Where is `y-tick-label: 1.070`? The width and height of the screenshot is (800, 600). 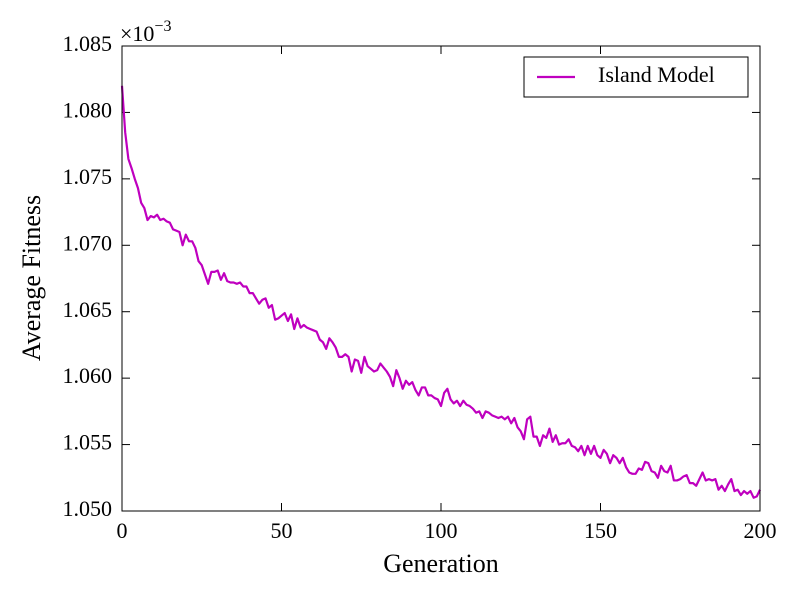 y-tick-label: 1.070 is located at coordinates (88, 242).